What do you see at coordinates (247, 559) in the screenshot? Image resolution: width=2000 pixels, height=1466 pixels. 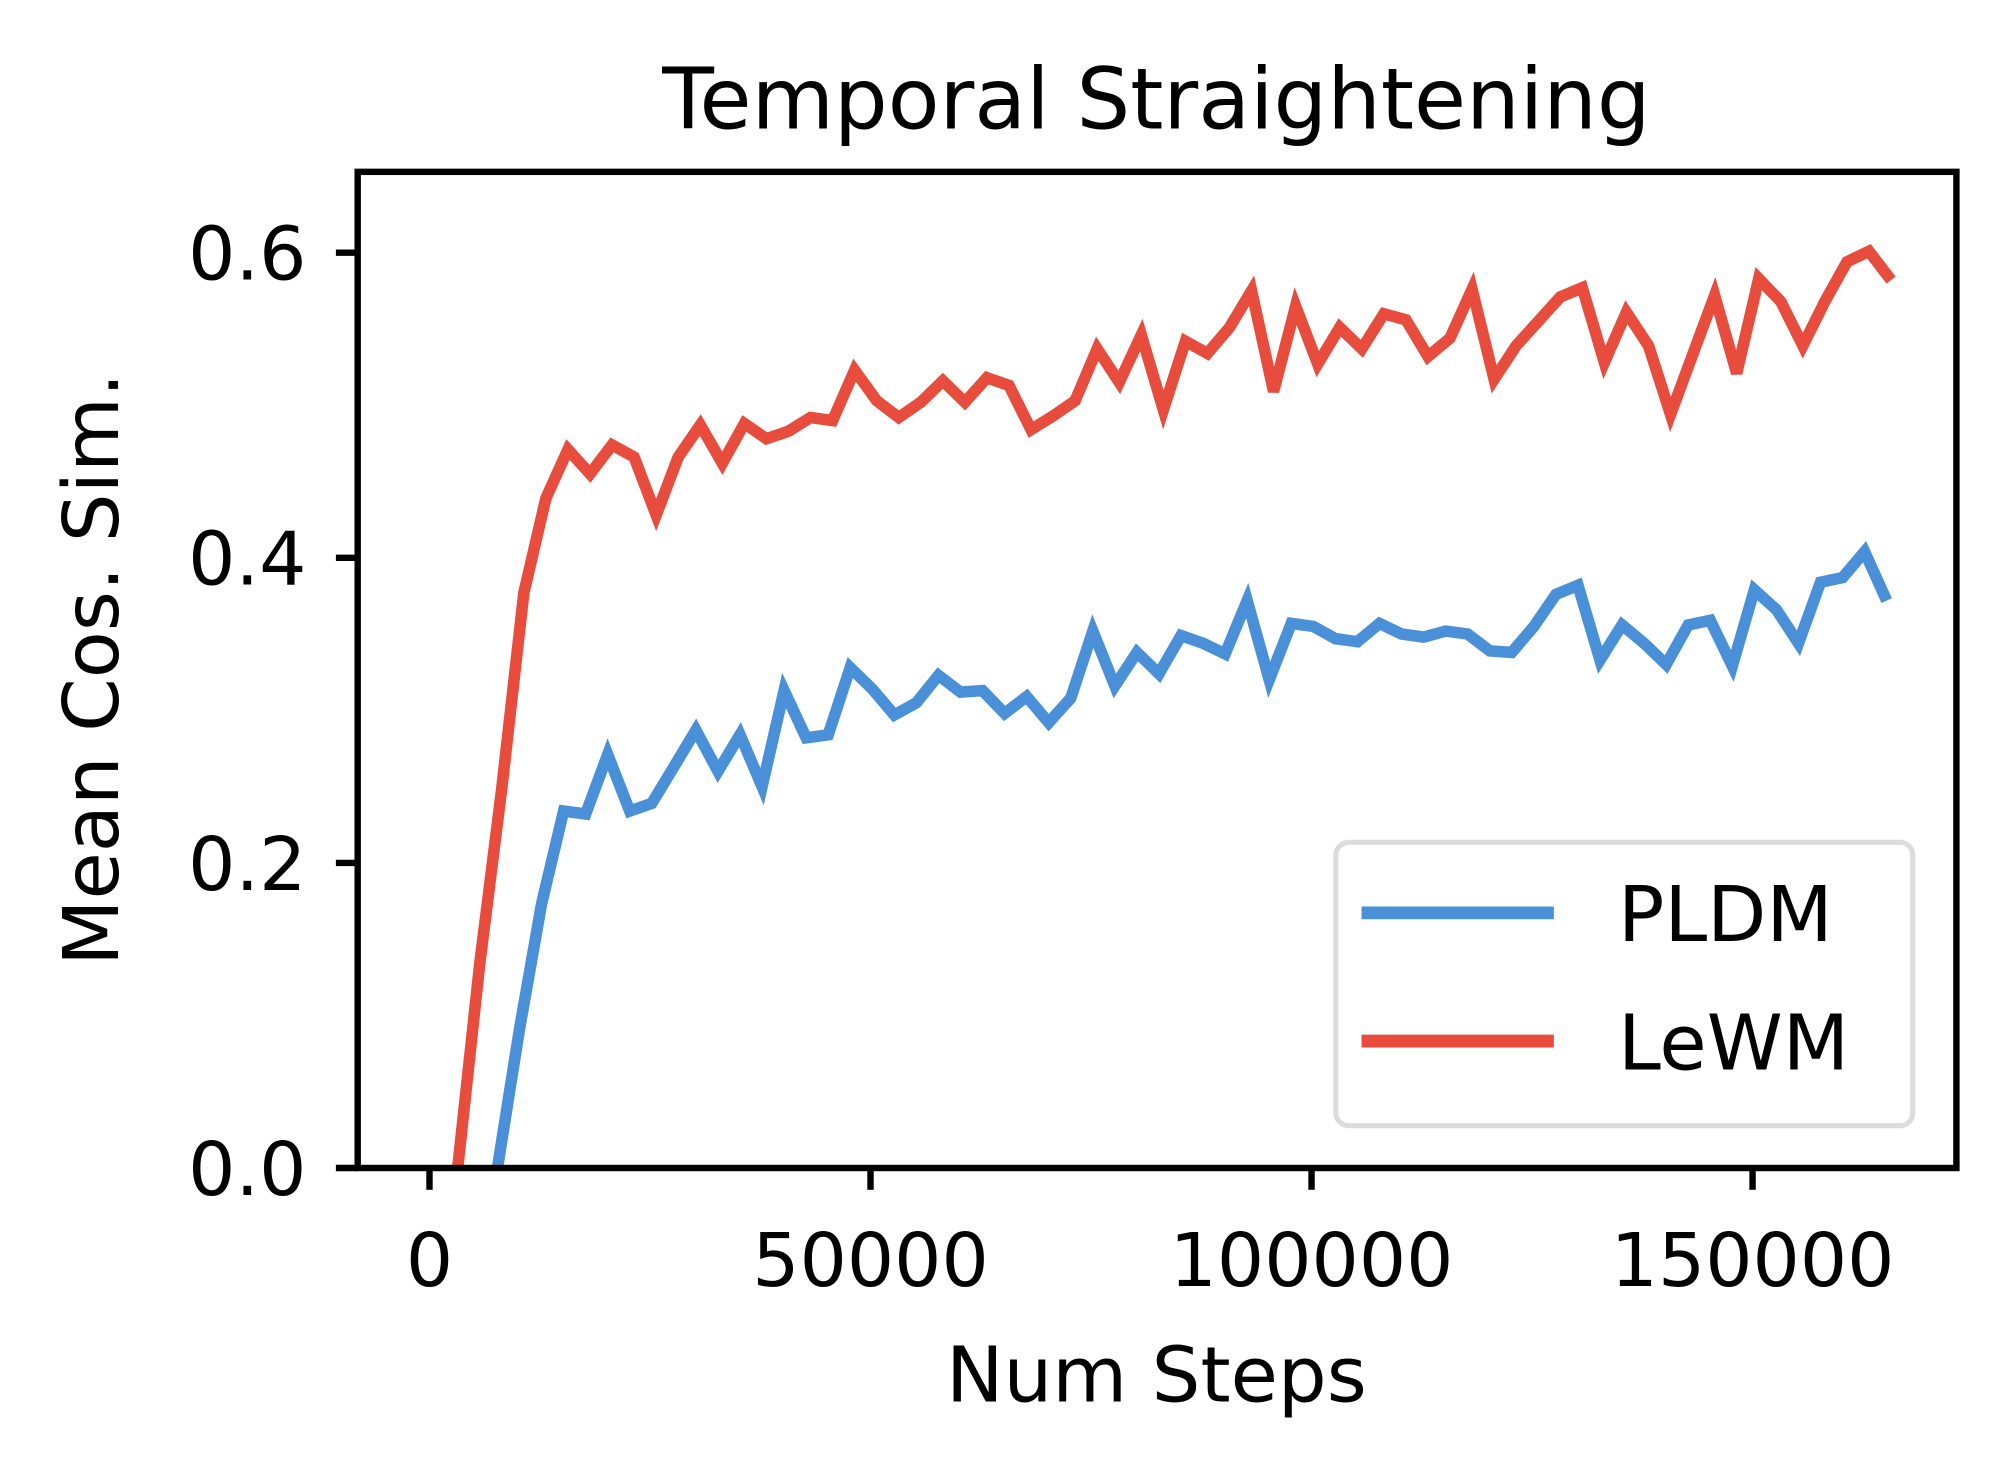 I see `y-tick-label: 0.4` at bounding box center [247, 559].